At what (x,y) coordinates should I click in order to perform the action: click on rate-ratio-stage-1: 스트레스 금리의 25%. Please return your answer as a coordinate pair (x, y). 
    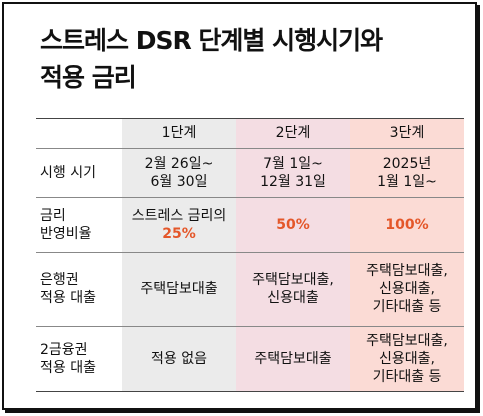
    Looking at the image, I should click on (179, 224).